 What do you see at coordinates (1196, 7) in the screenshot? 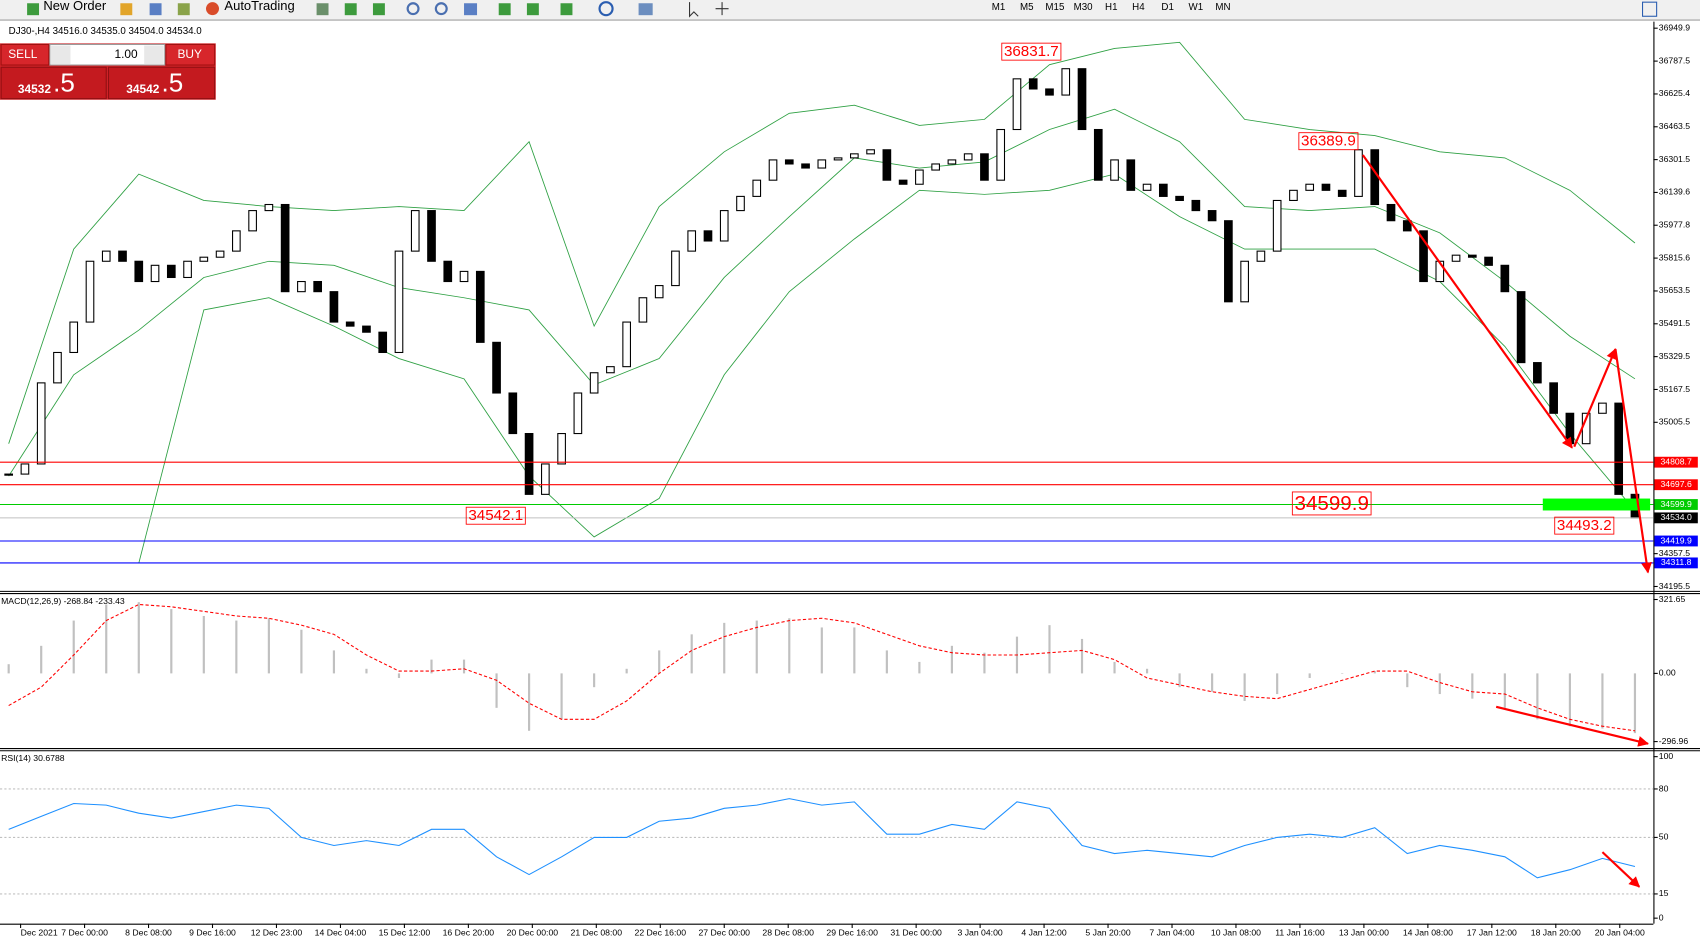
I see `timeframe-button: W1` at bounding box center [1196, 7].